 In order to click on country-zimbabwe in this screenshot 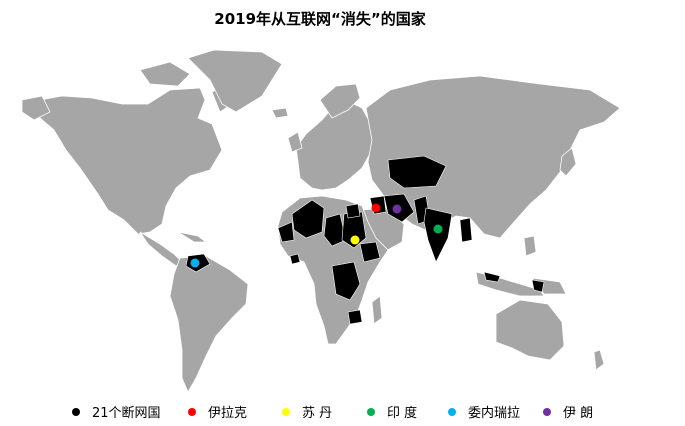, I will do `click(355, 317)`.